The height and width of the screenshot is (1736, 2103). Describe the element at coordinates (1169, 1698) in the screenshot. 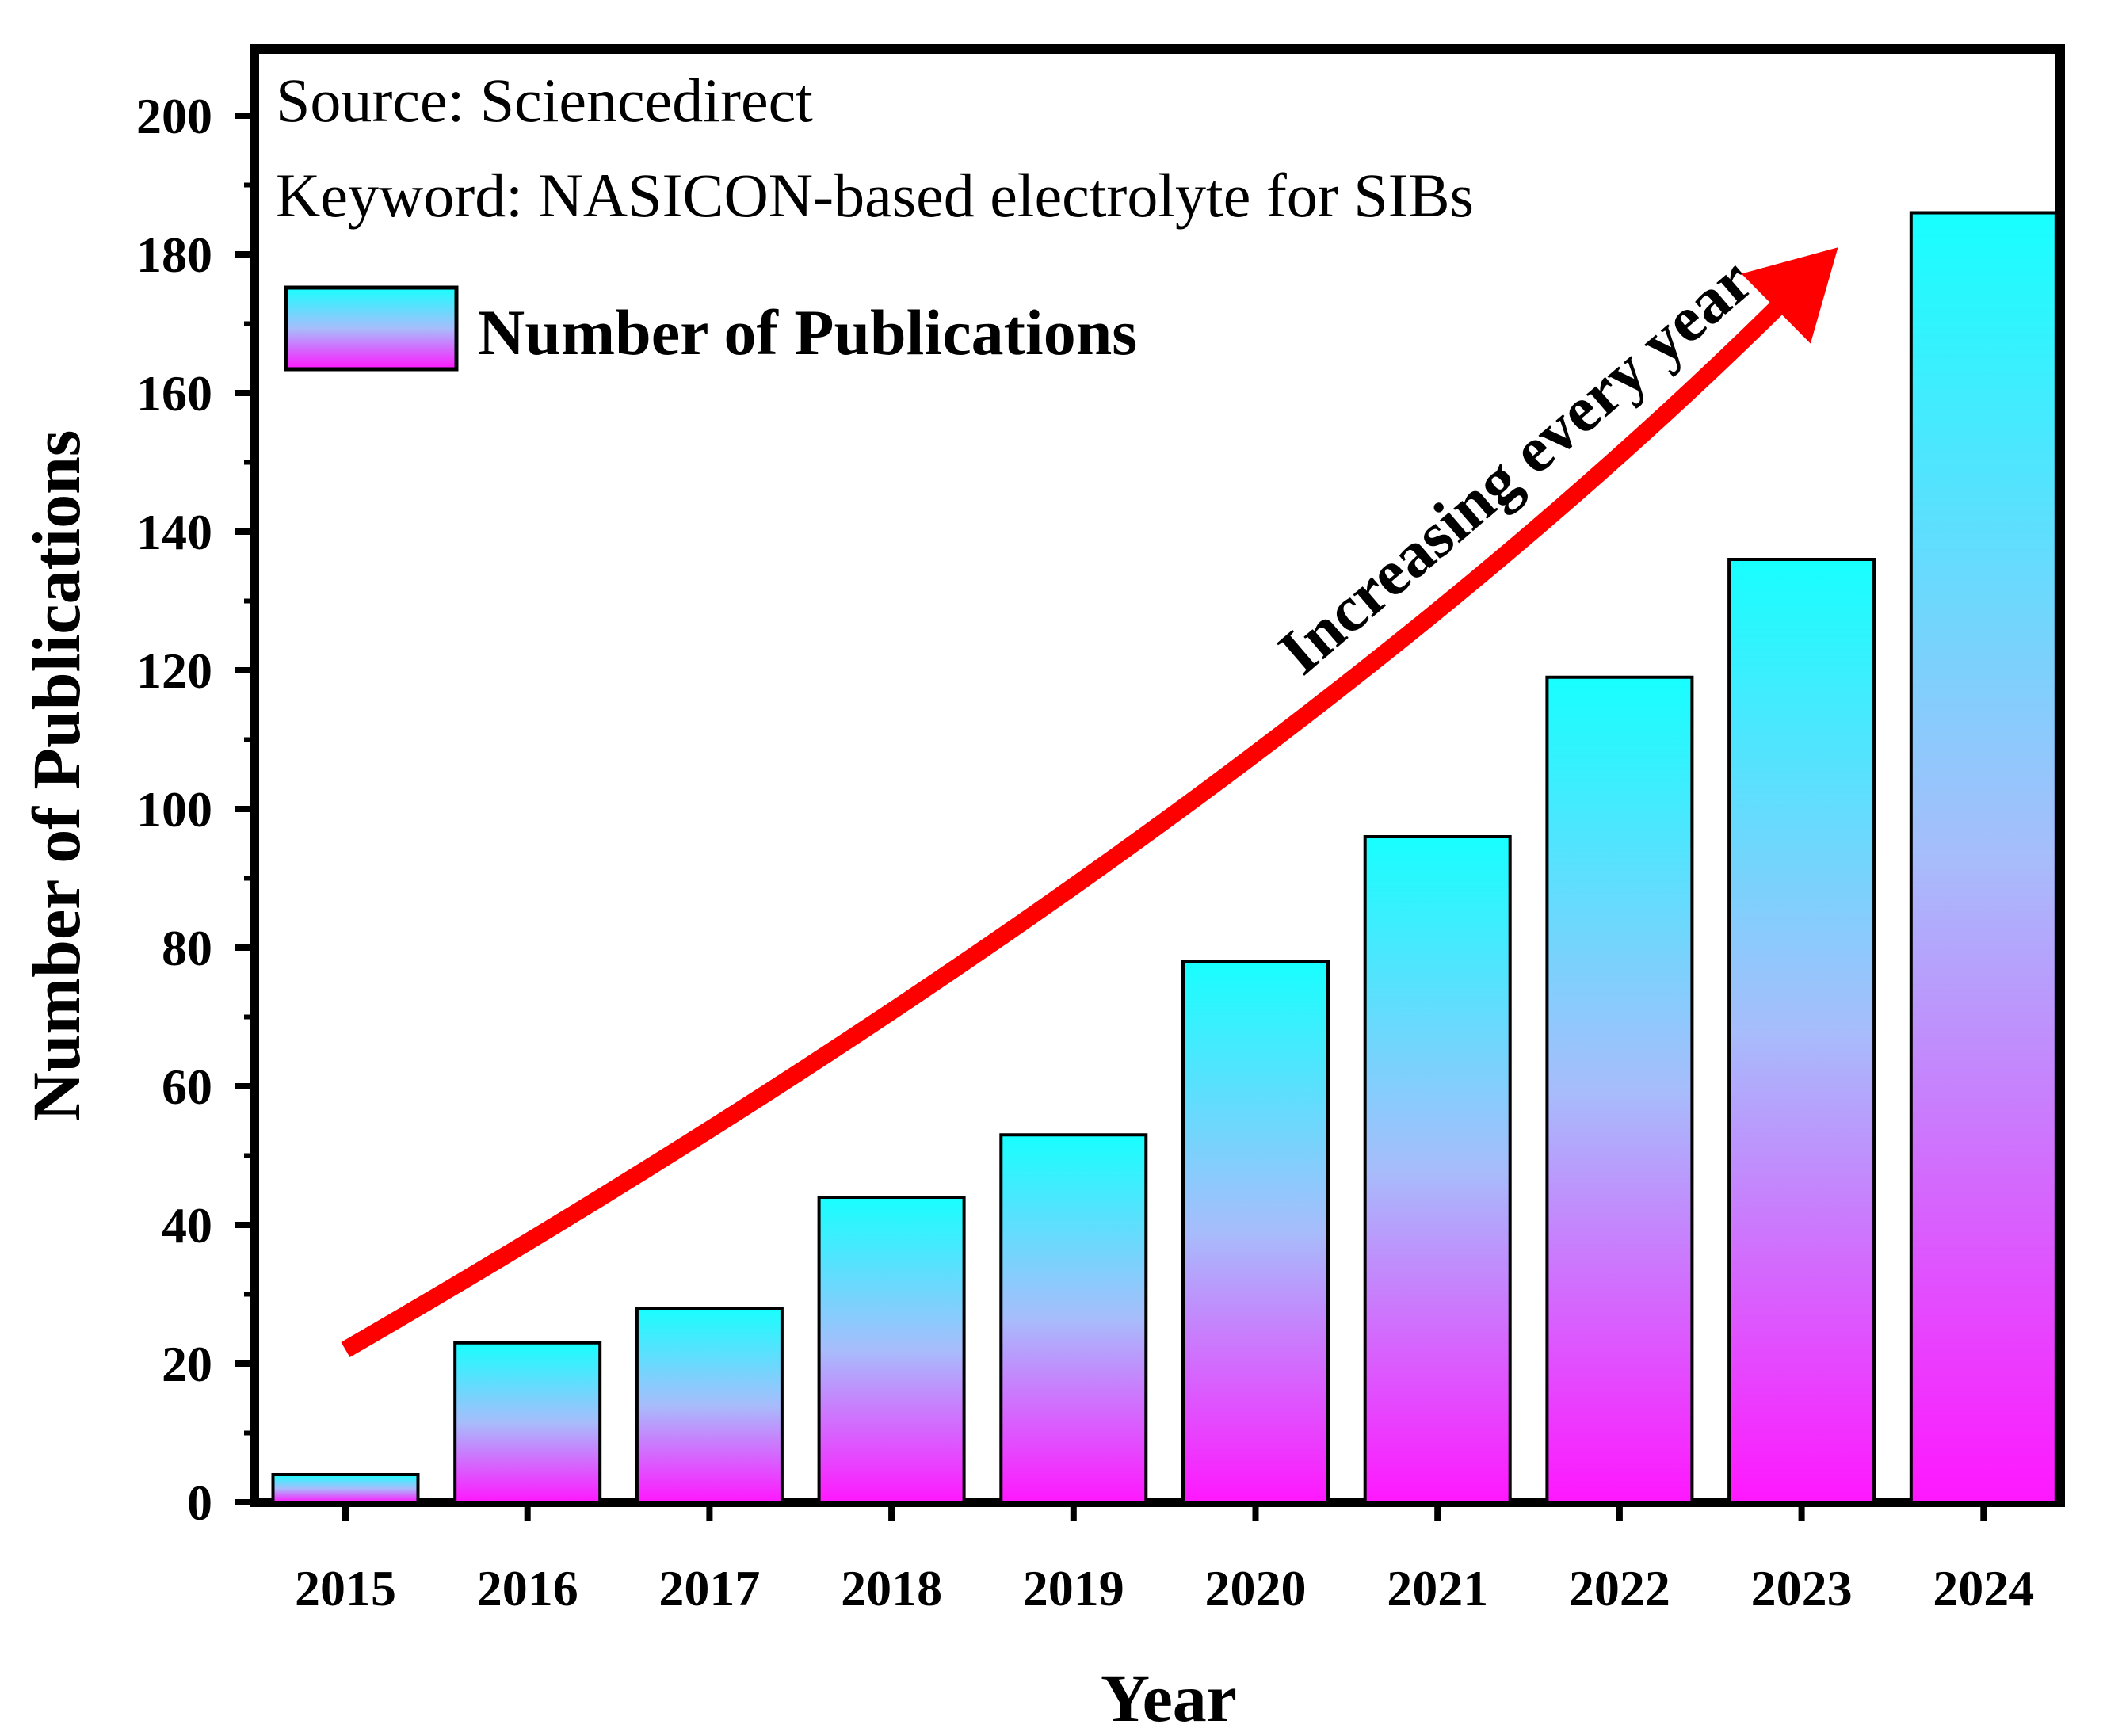

I see `x-axis-title: Year` at that location.